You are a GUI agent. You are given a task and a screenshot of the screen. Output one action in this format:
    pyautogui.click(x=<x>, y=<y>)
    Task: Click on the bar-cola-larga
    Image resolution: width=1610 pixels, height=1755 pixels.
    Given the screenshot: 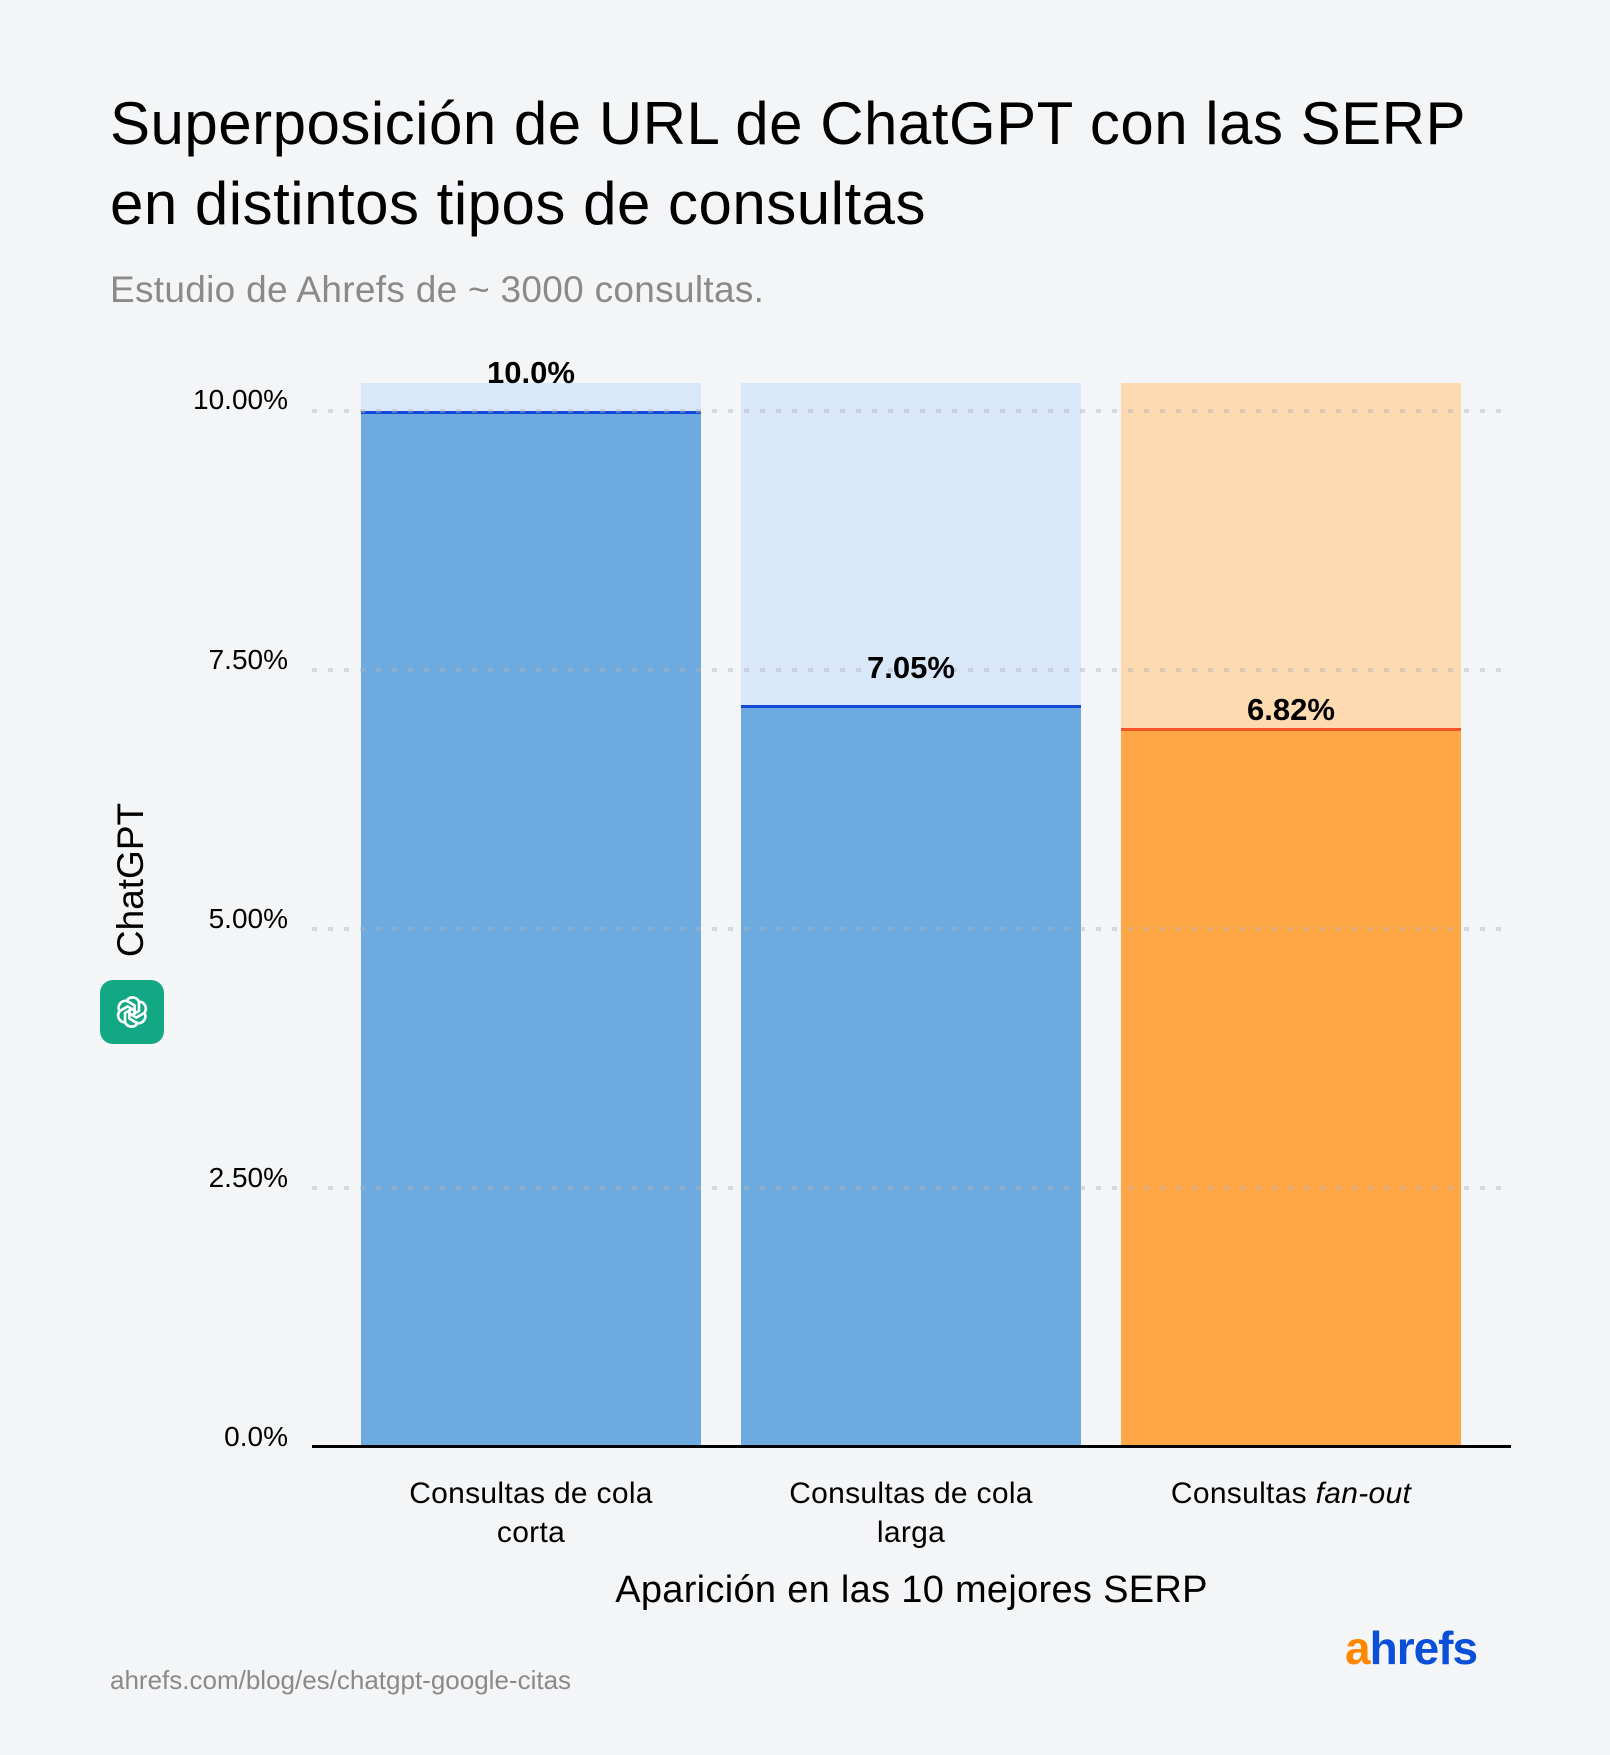 What is the action you would take?
    pyautogui.click(x=911, y=1076)
    